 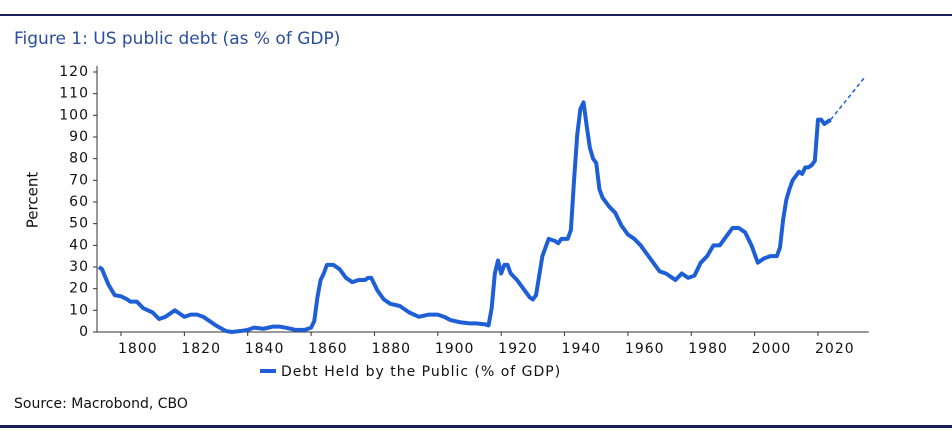 I want to click on y-tick-label: 120, so click(x=74, y=72).